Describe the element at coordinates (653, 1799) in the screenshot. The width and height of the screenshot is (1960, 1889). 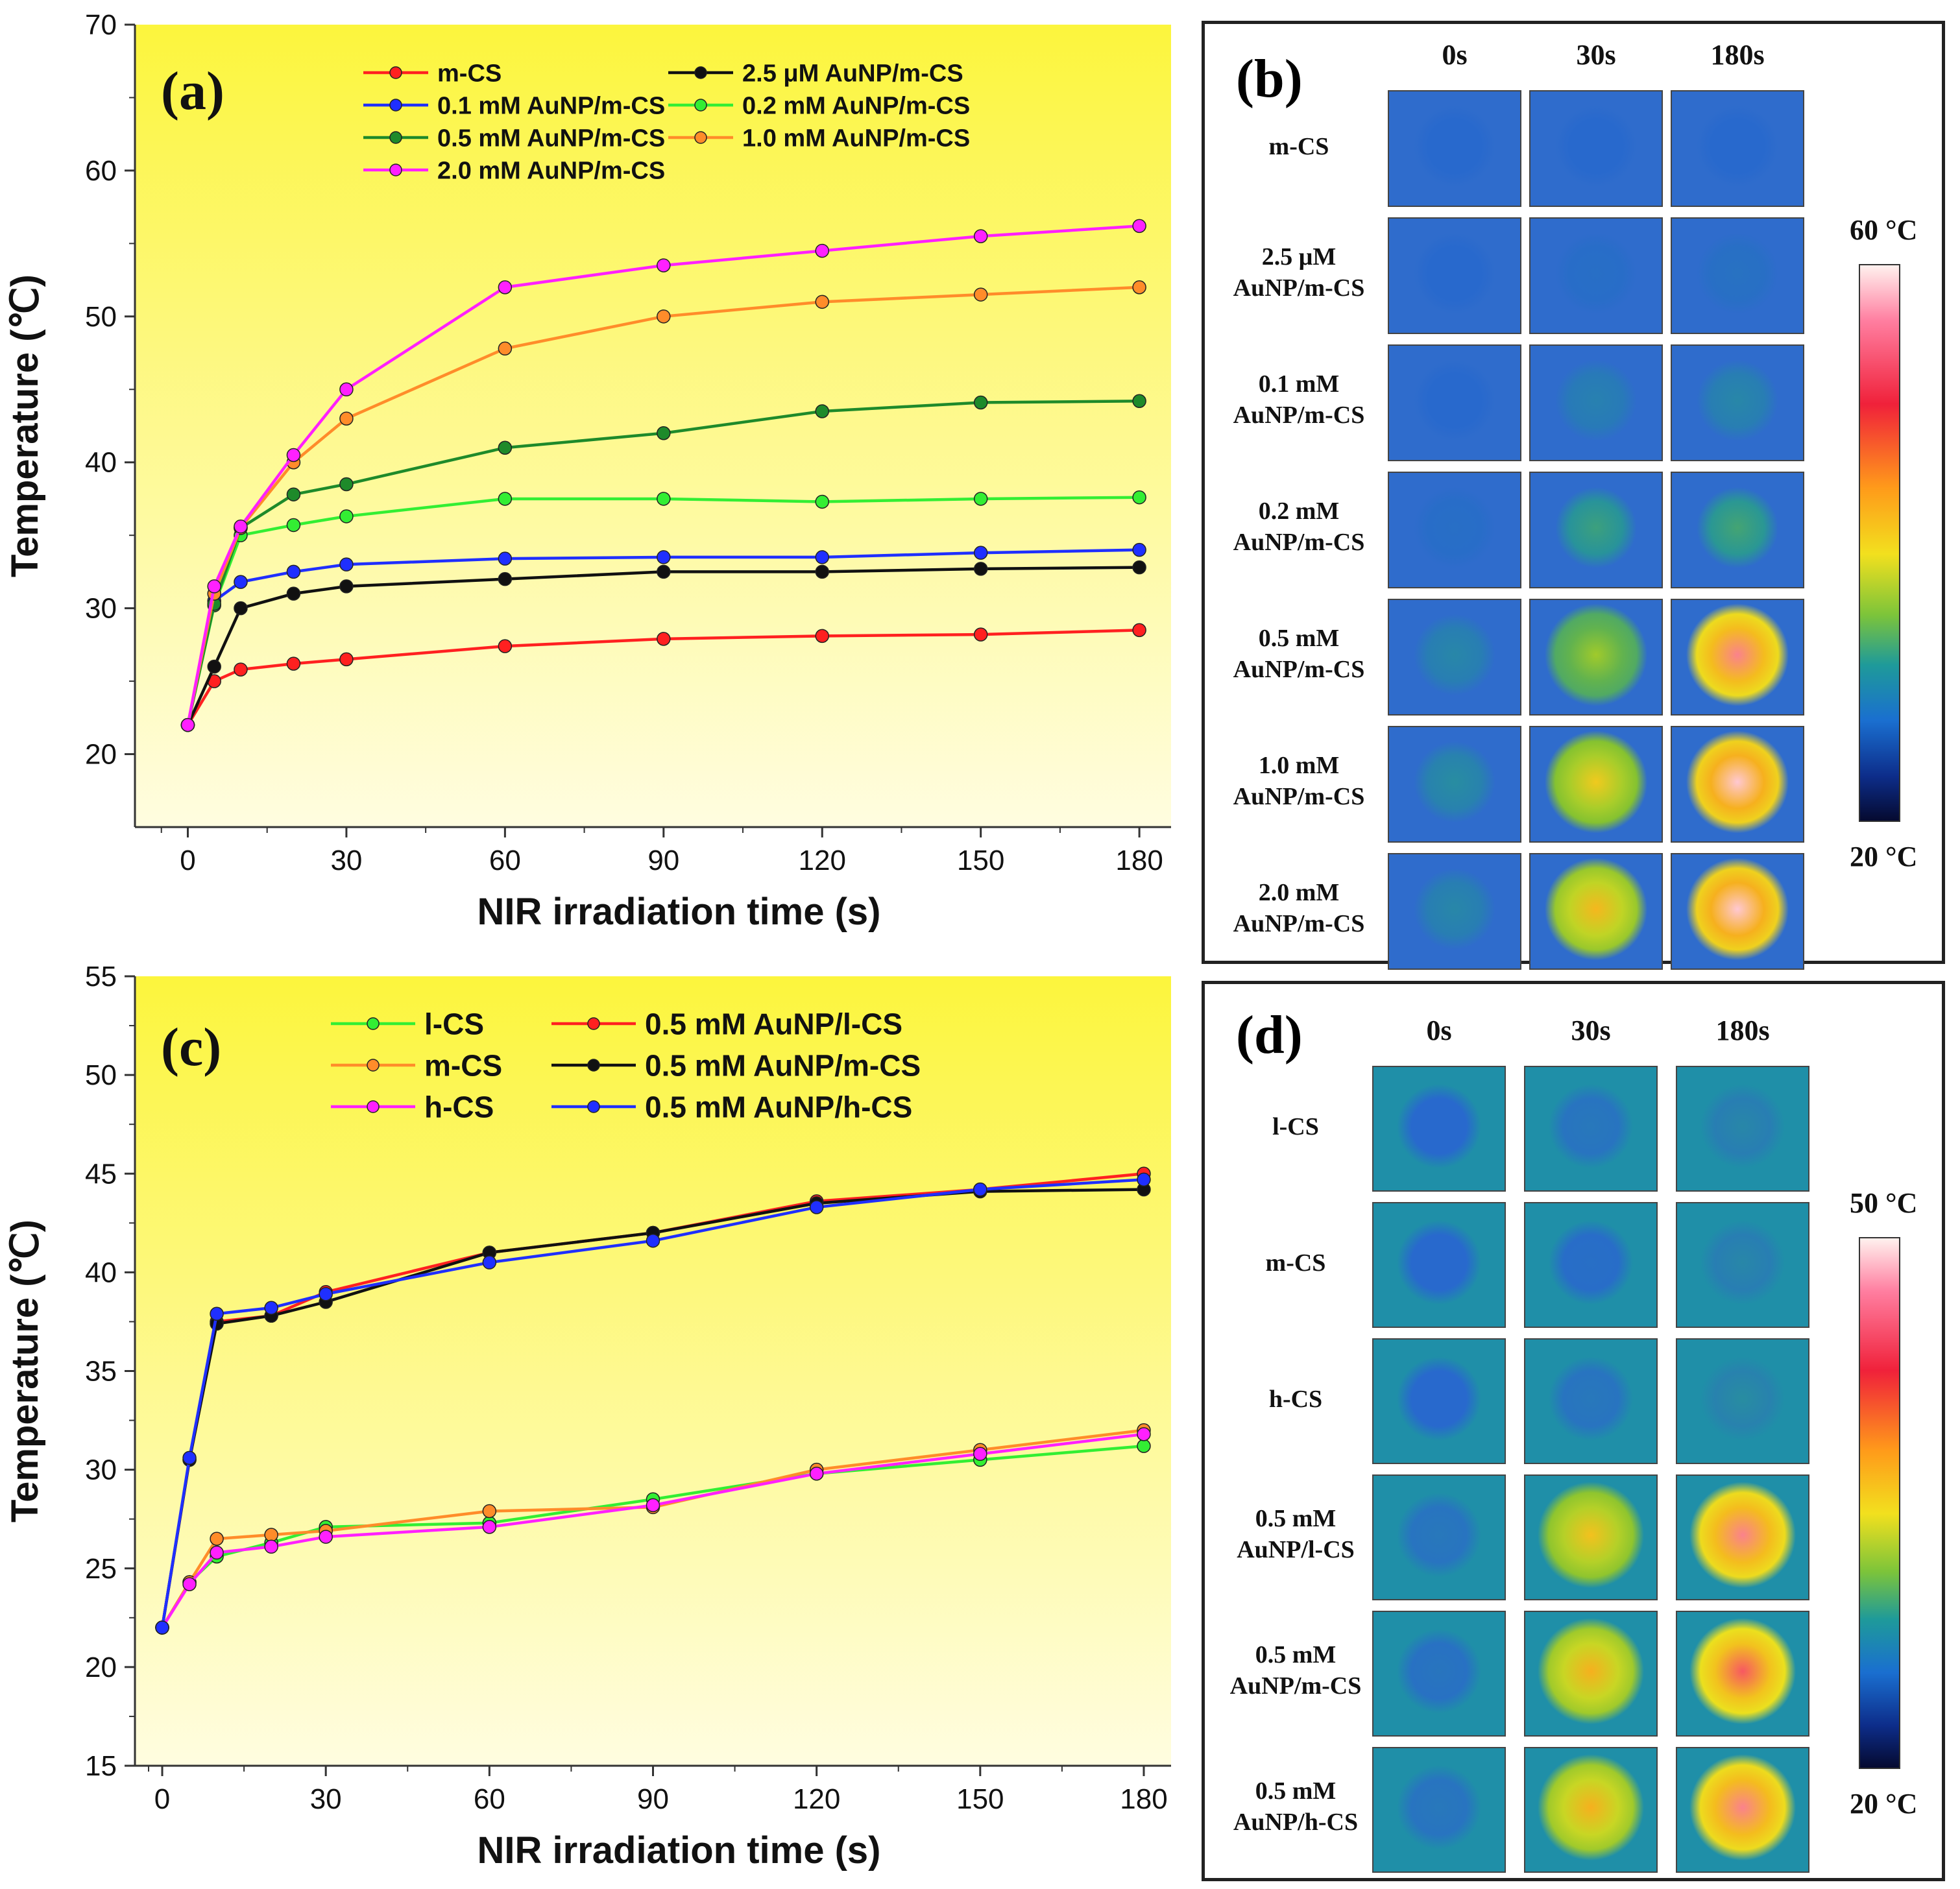
I see `x-tick-label: 90` at that location.